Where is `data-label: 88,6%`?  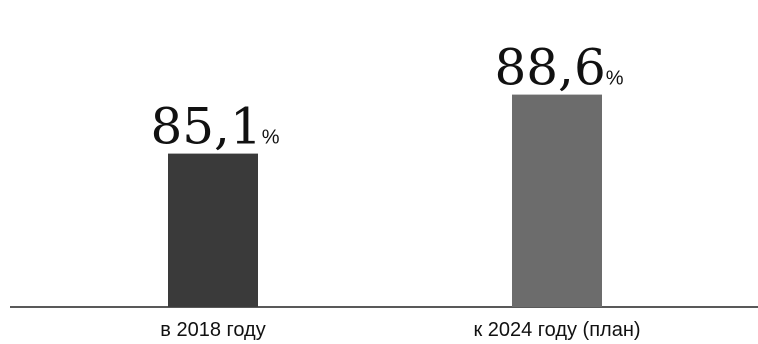
data-label: 88,6% is located at coordinates (558, 68).